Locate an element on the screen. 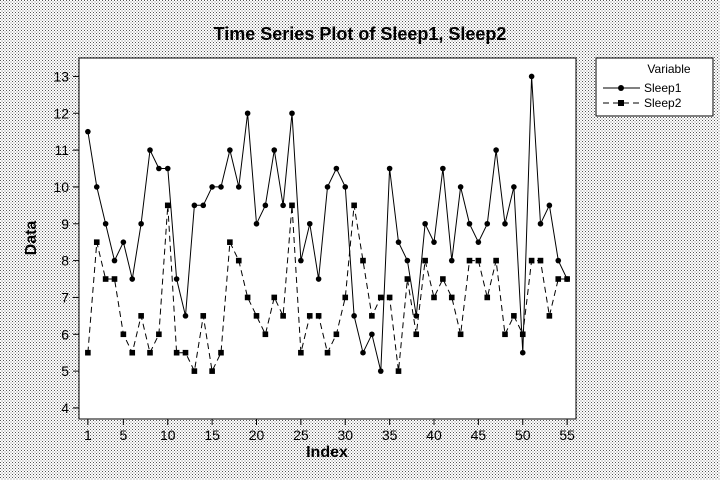  legend-box is located at coordinates (654, 87).